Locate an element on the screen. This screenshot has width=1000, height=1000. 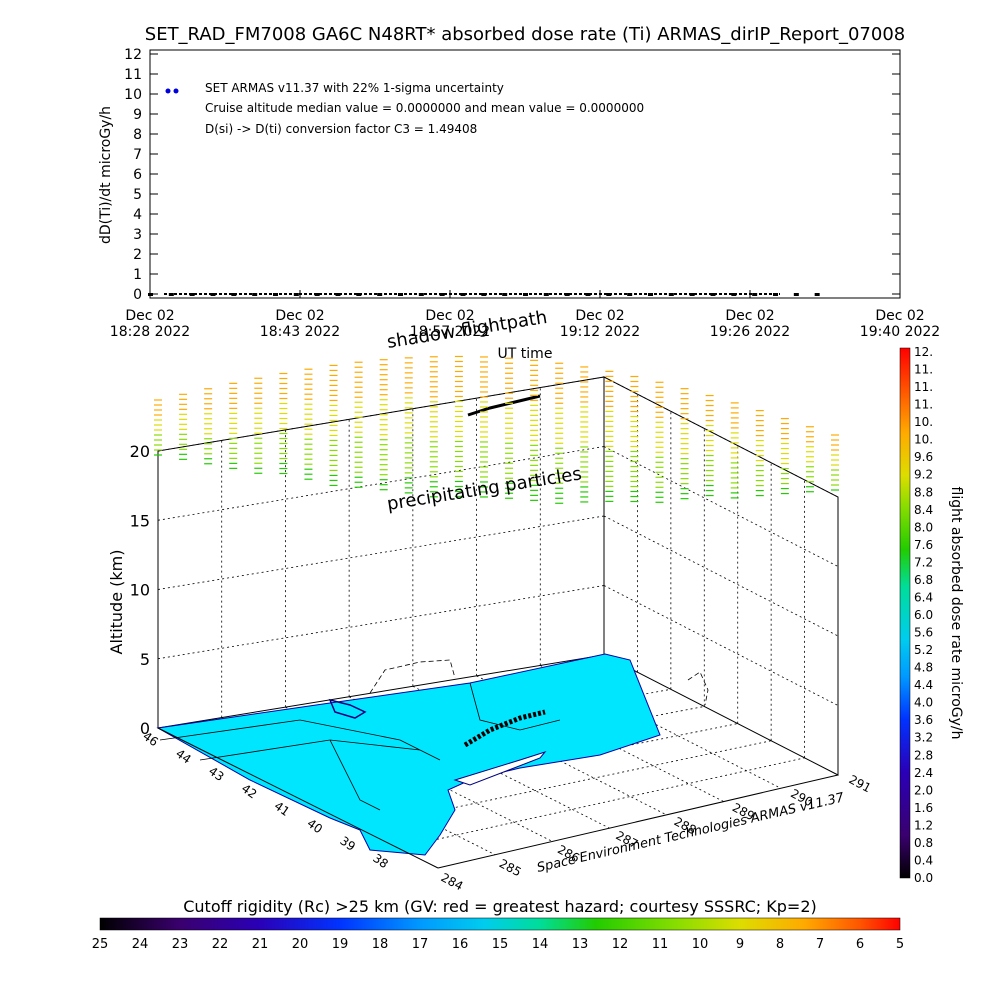
cutoff-tick-label: 5 is located at coordinates (900, 944).